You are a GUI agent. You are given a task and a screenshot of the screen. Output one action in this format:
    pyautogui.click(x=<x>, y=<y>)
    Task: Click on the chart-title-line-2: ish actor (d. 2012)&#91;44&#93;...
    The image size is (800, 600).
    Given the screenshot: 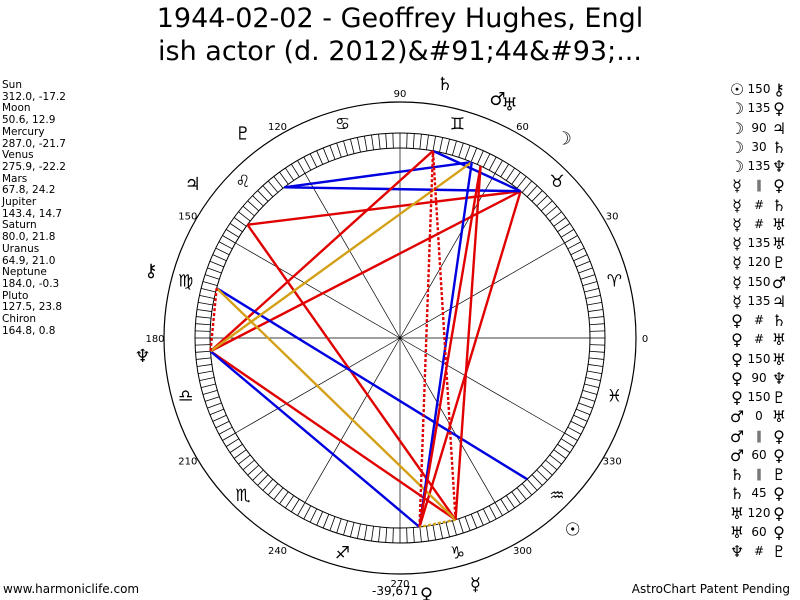 What is the action you would take?
    pyautogui.click(x=400, y=51)
    